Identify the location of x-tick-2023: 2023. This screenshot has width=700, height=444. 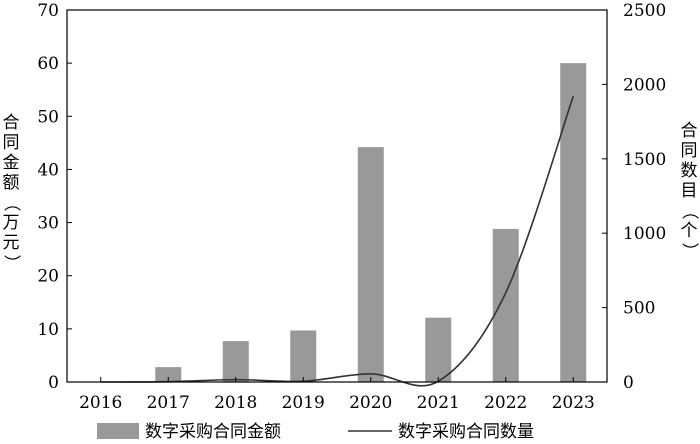
(573, 403).